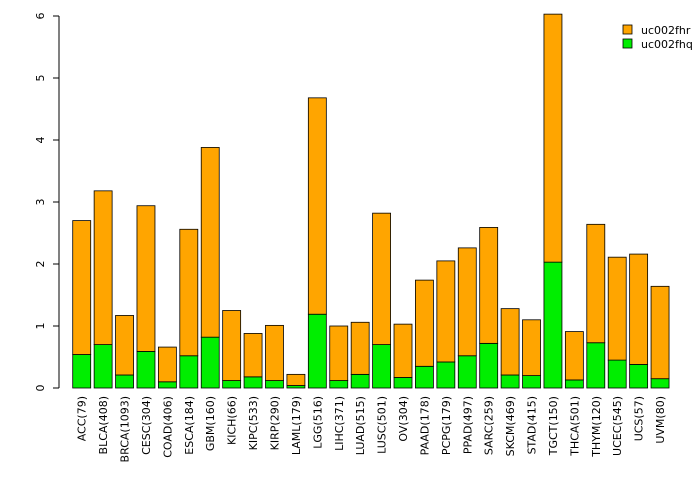  Describe the element at coordinates (40, 78) in the screenshot. I see `y-tick-label: 5` at that location.